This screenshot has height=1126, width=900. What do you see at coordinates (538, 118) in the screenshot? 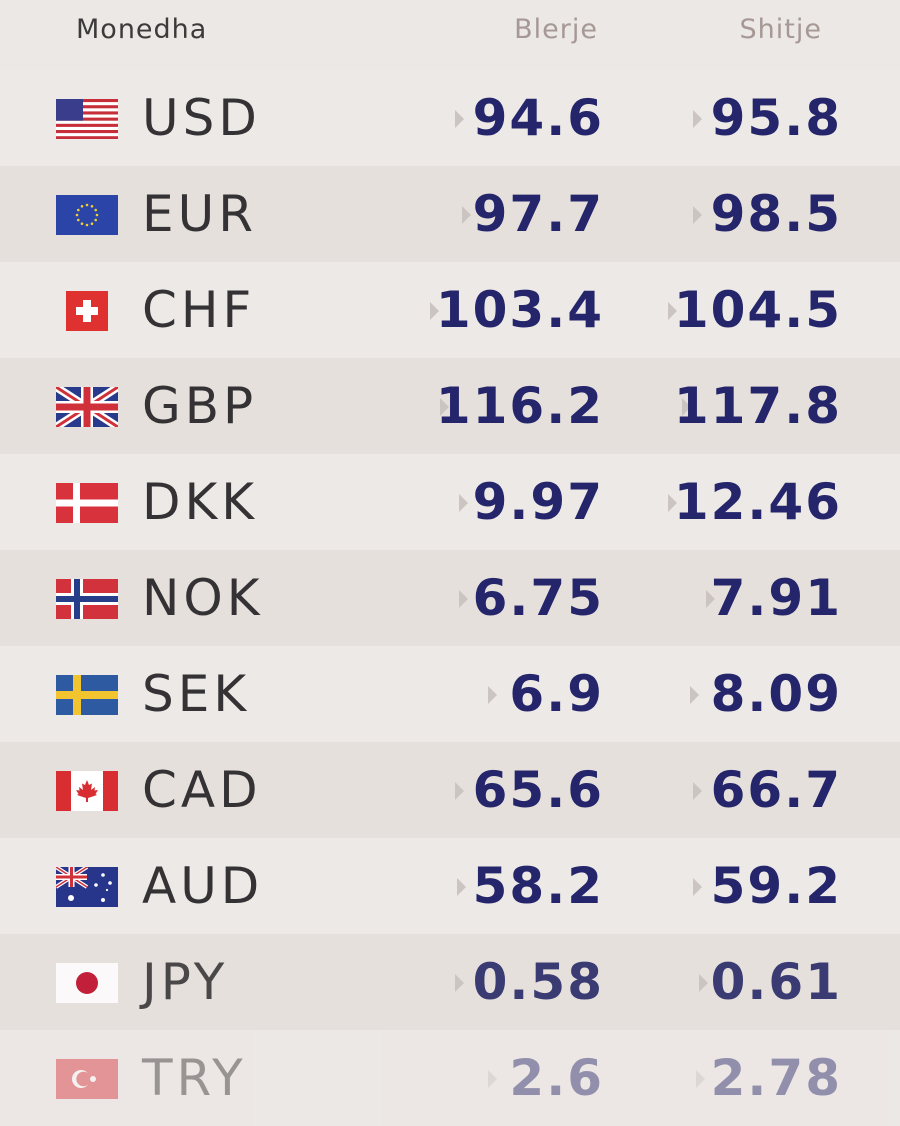
I see `buy-rate: 94.6` at bounding box center [538, 118].